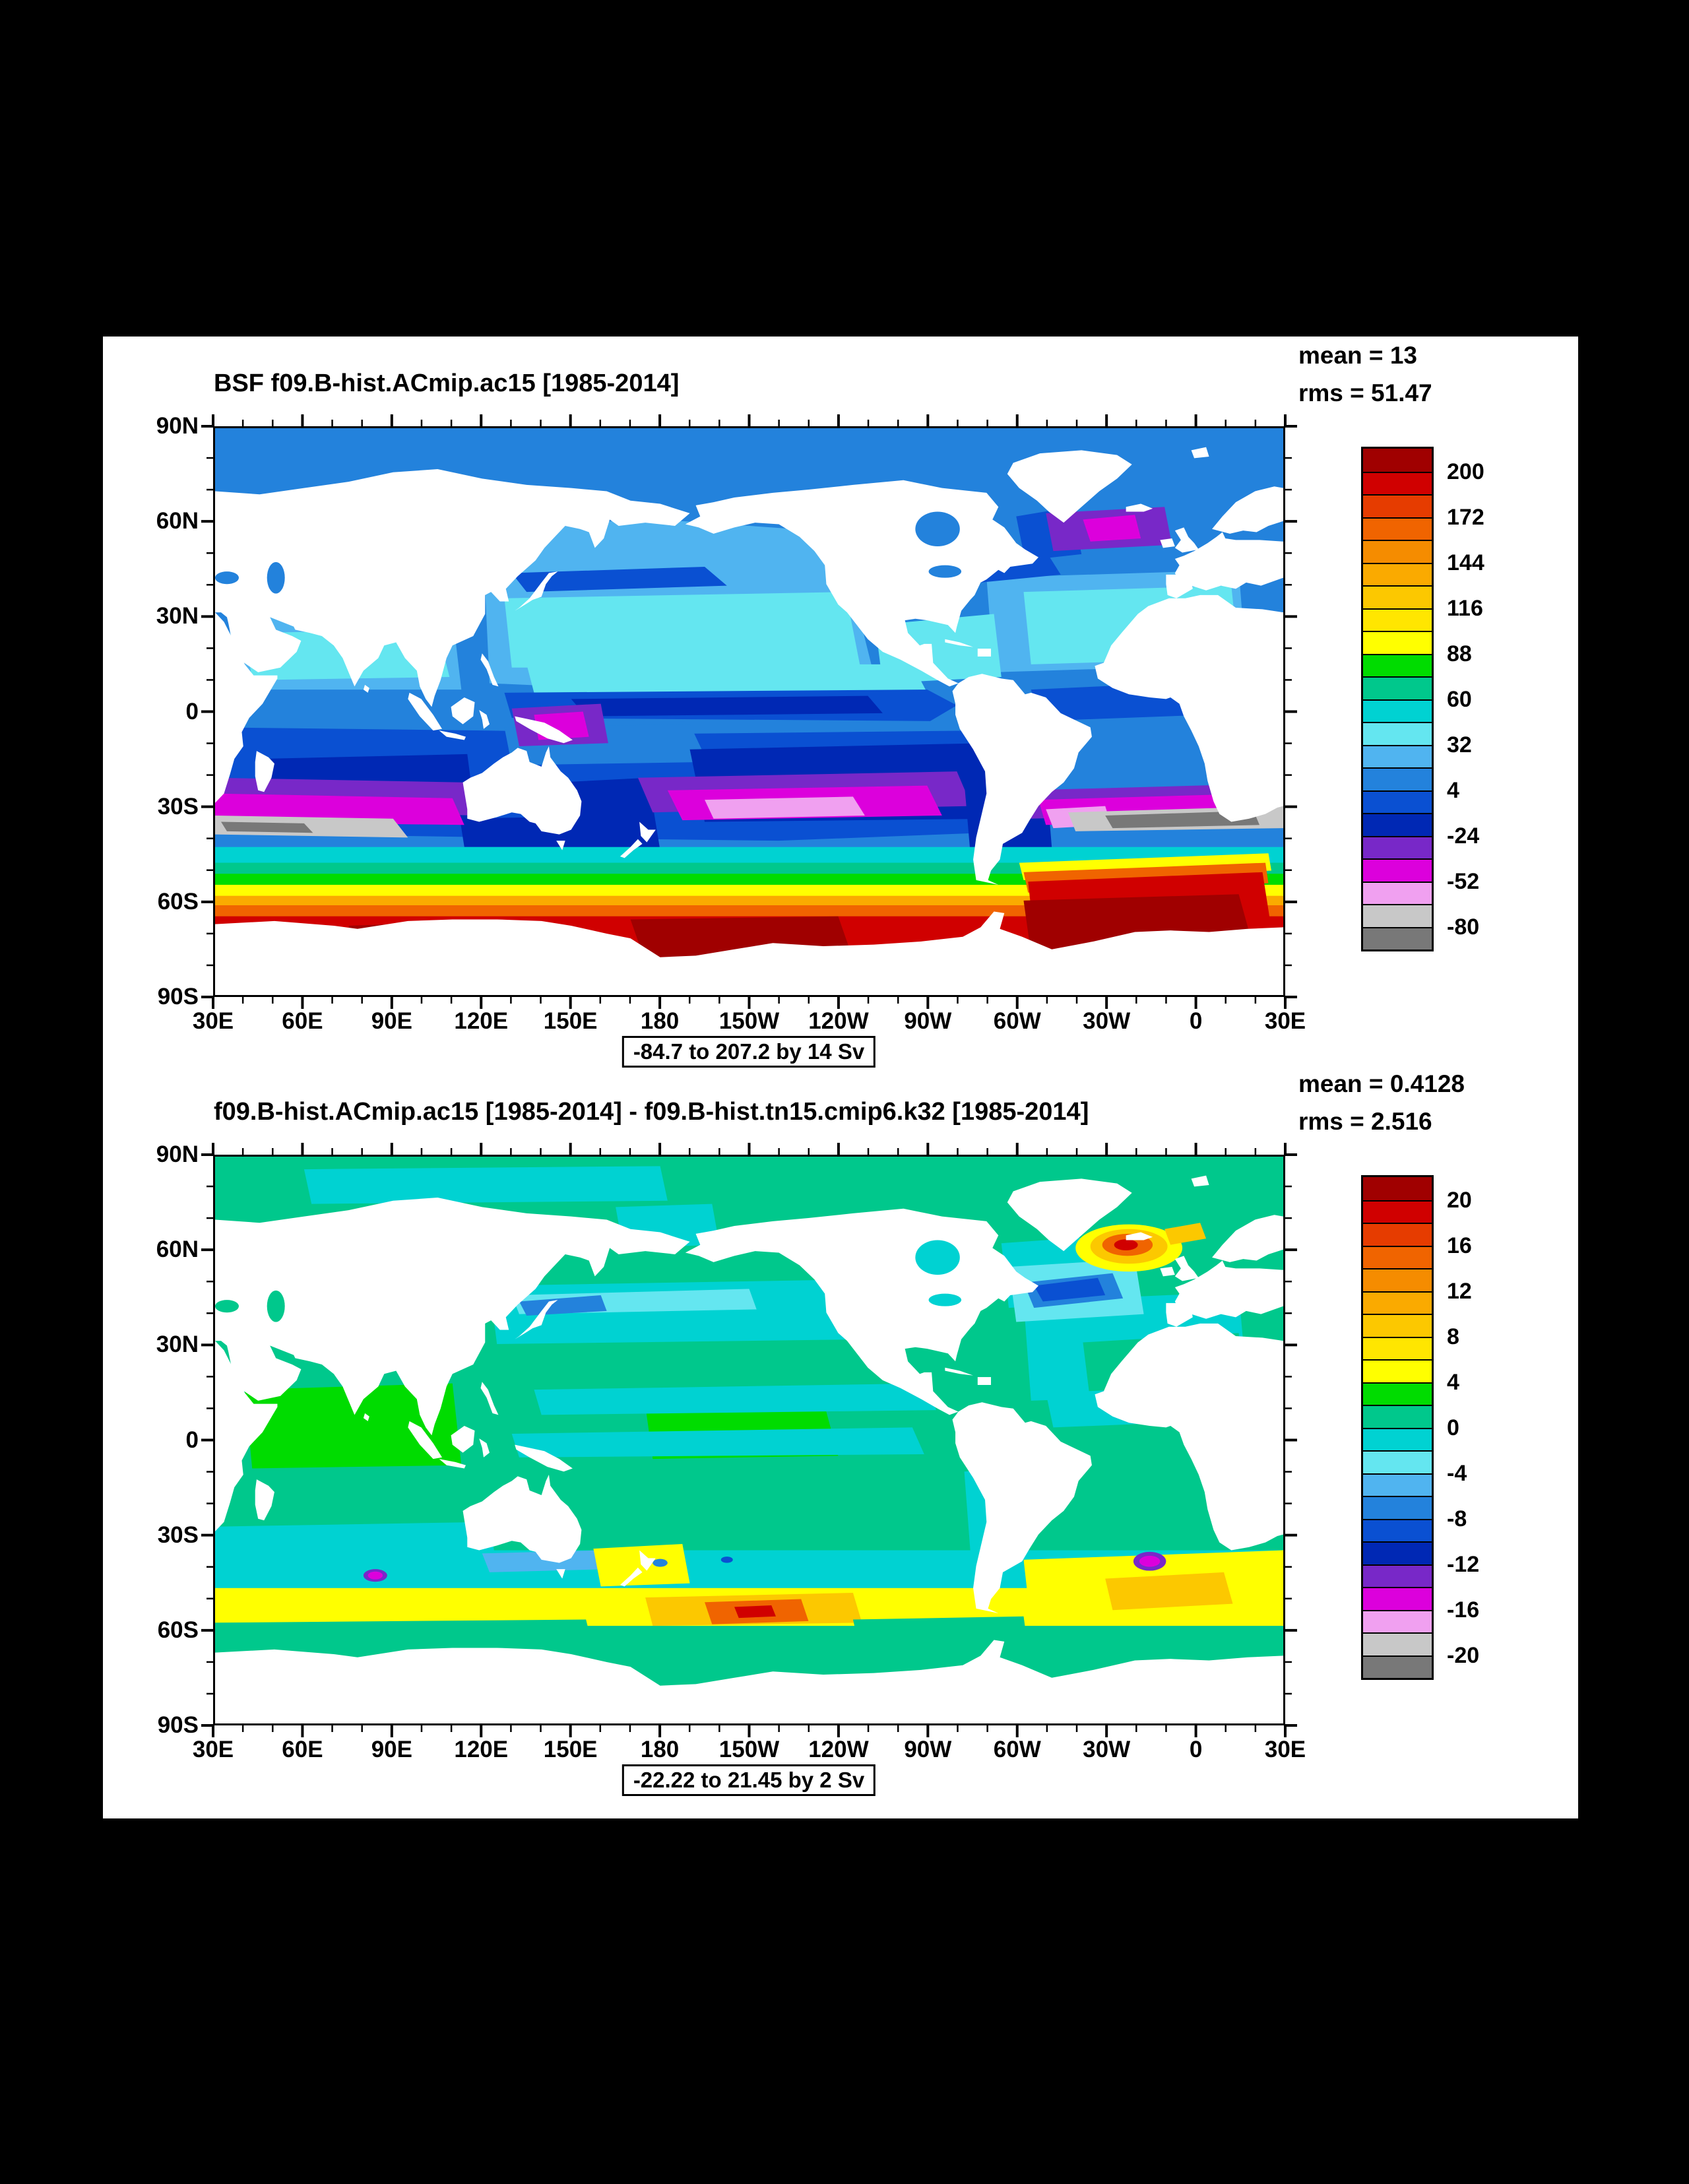  What do you see at coordinates (192, 711) in the screenshot?
I see `y-tick-label: 0` at bounding box center [192, 711].